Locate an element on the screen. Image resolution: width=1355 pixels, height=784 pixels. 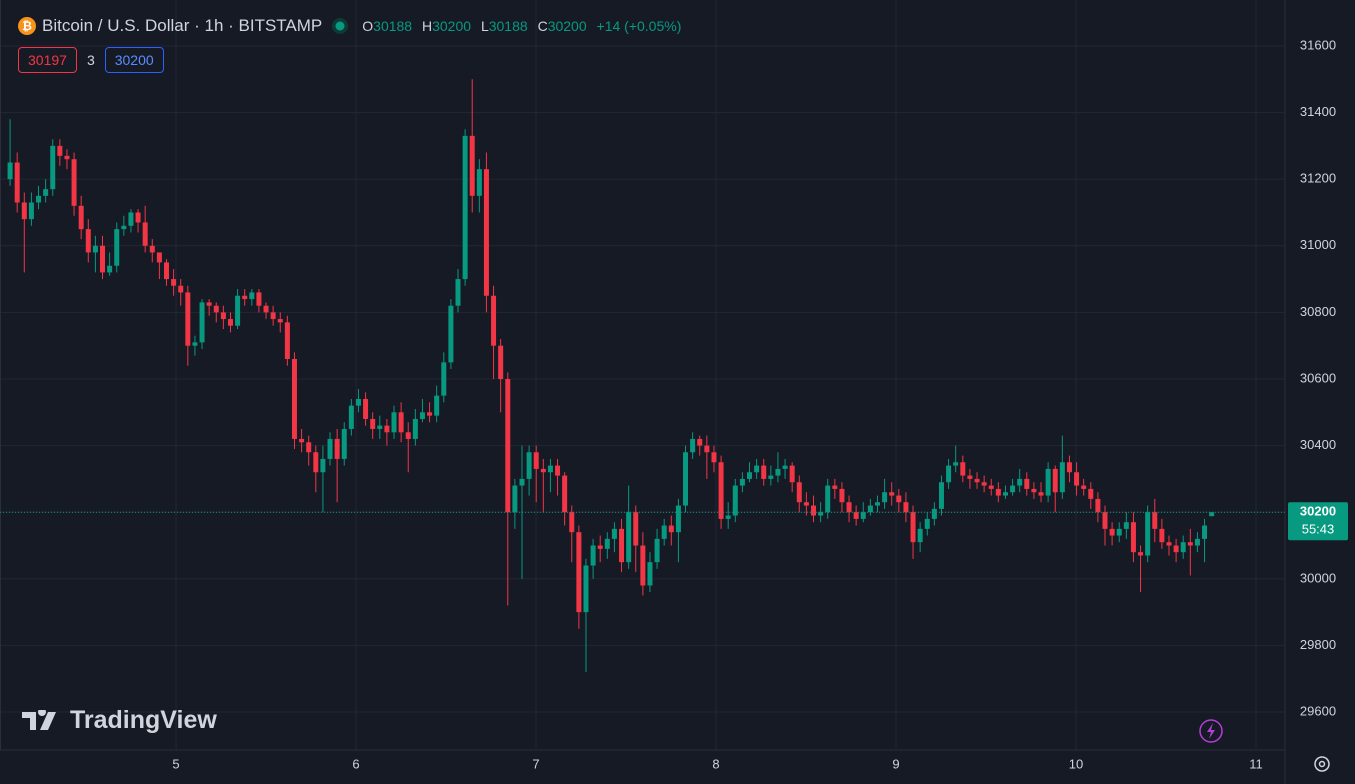
y-tick-label: 31400 is located at coordinates (1318, 111).